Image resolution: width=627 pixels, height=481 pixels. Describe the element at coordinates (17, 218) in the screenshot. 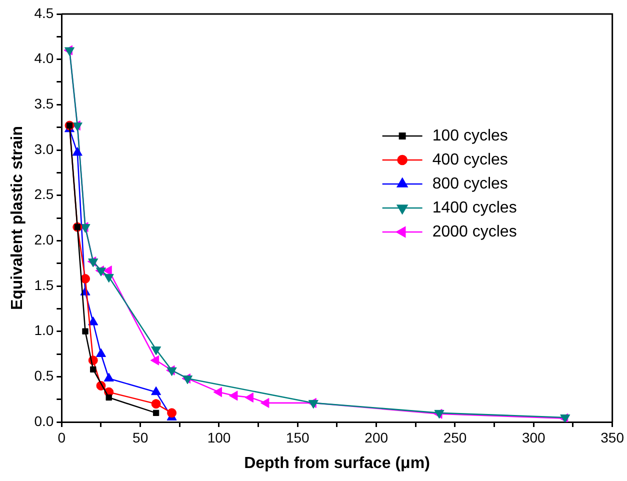

I see `y-axis-title: Equivalent plastic strain` at that location.